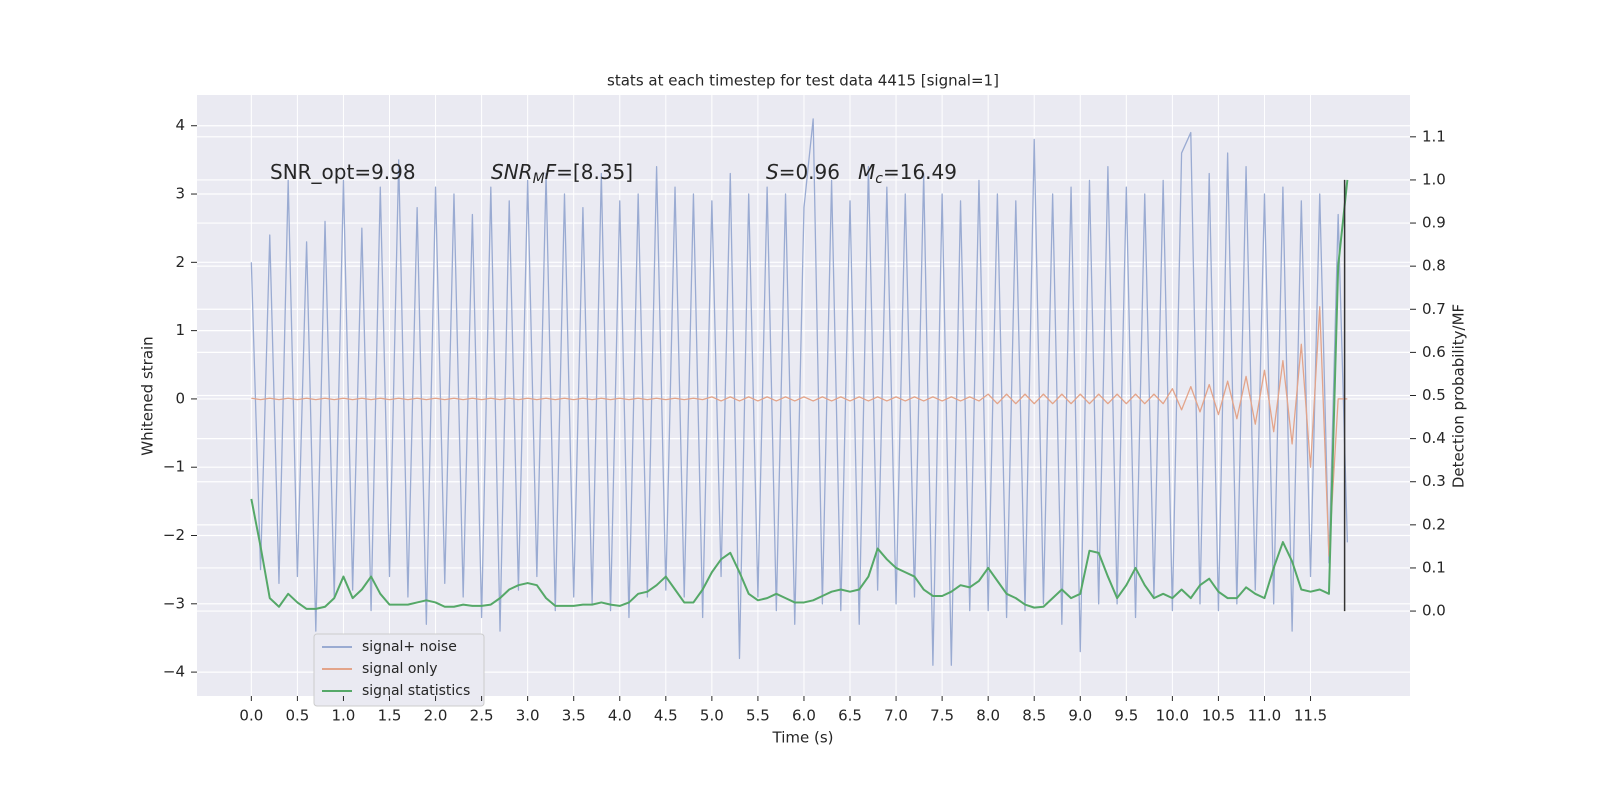 Image resolution: width=1600 pixels, height=800 pixels. I want to click on x-tick-label: 1.0, so click(344, 716).